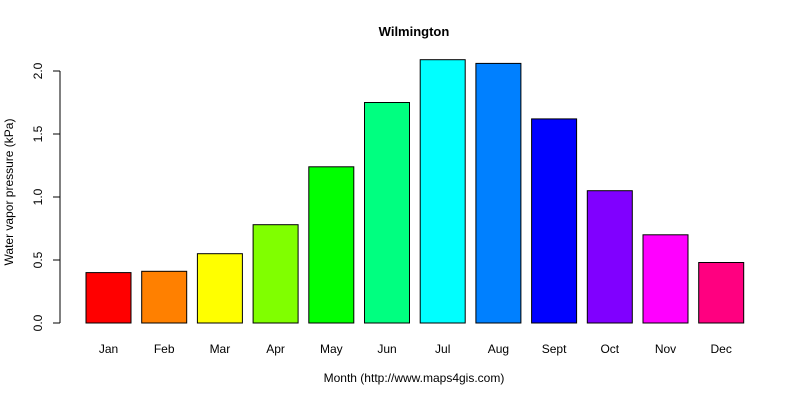 This screenshot has height=400, width=800. What do you see at coordinates (275, 274) in the screenshot?
I see `bar-apr` at bounding box center [275, 274].